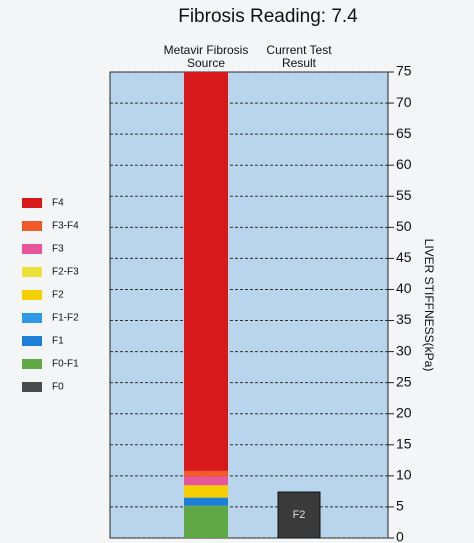  What do you see at coordinates (404, 381) in the screenshot?
I see `y-tick-label: 25` at bounding box center [404, 381].